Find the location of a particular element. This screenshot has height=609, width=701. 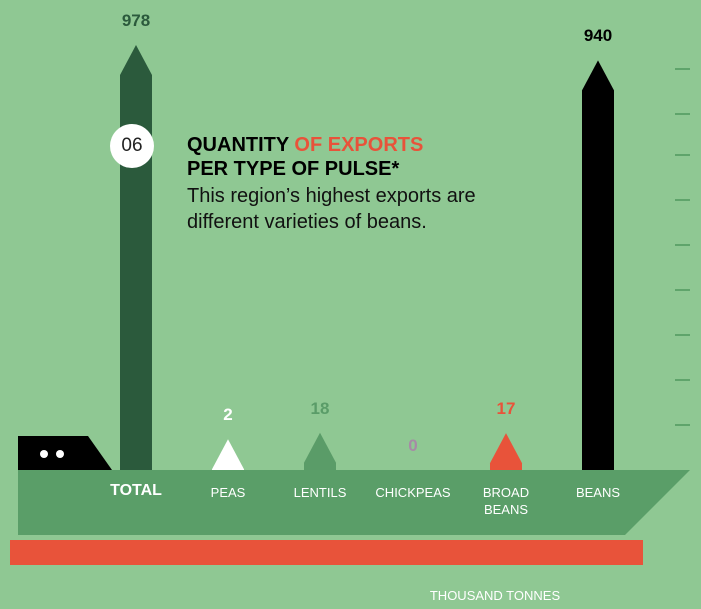

value-label: 2 is located at coordinates (228, 415).